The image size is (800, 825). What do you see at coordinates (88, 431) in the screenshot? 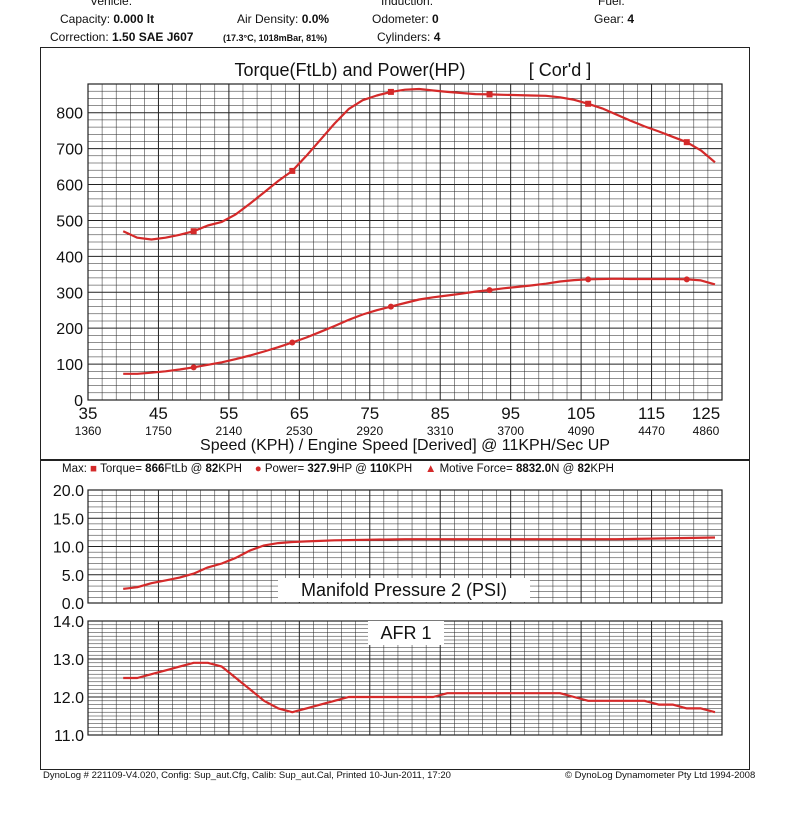
I see `rpm-tick-label: 1360` at bounding box center [88, 431].